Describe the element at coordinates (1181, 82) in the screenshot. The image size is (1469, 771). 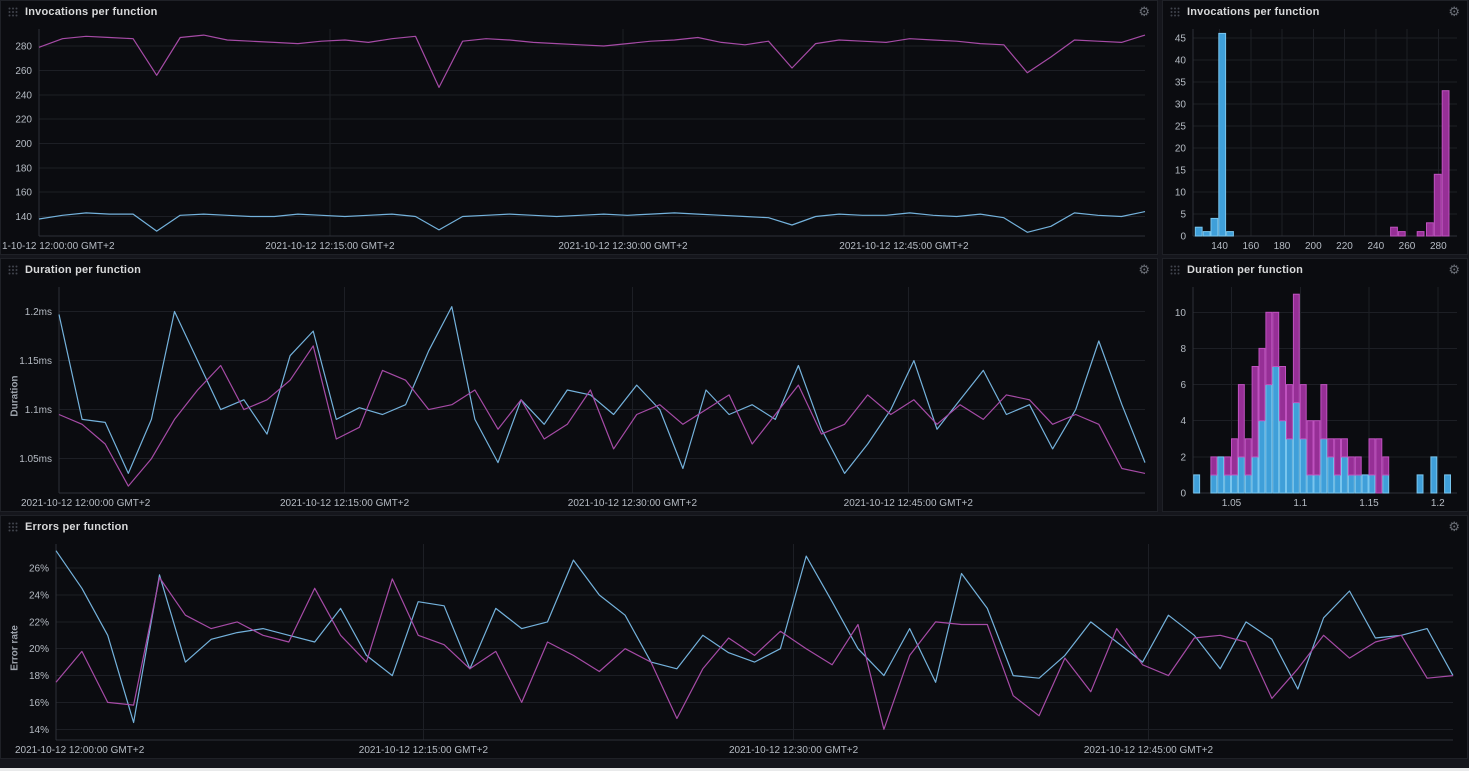
I see `svg-text: 35` at that location.